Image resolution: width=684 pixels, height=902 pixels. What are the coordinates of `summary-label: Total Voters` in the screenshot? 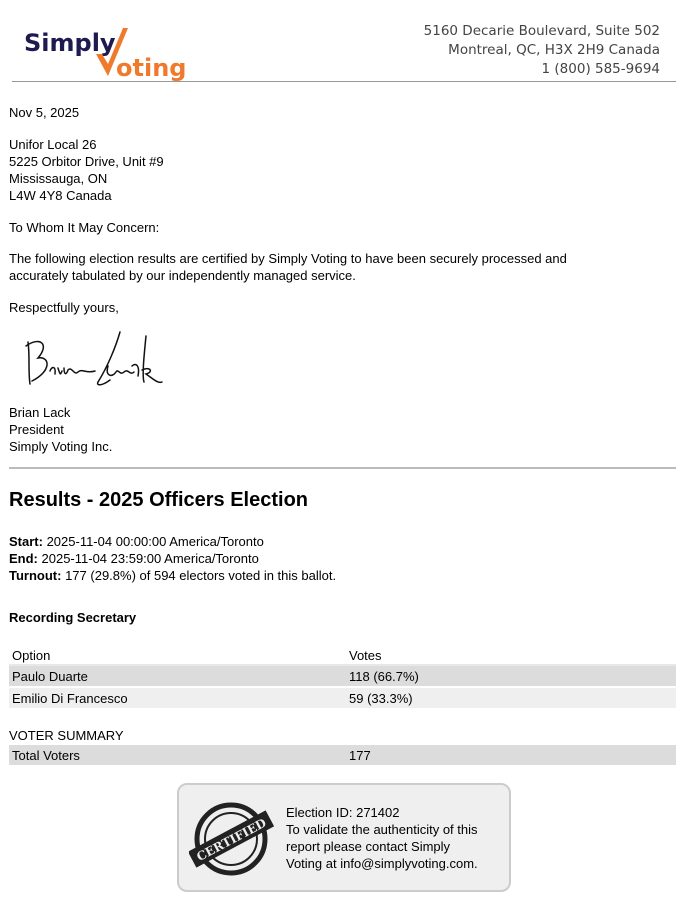 It's located at (177, 755).